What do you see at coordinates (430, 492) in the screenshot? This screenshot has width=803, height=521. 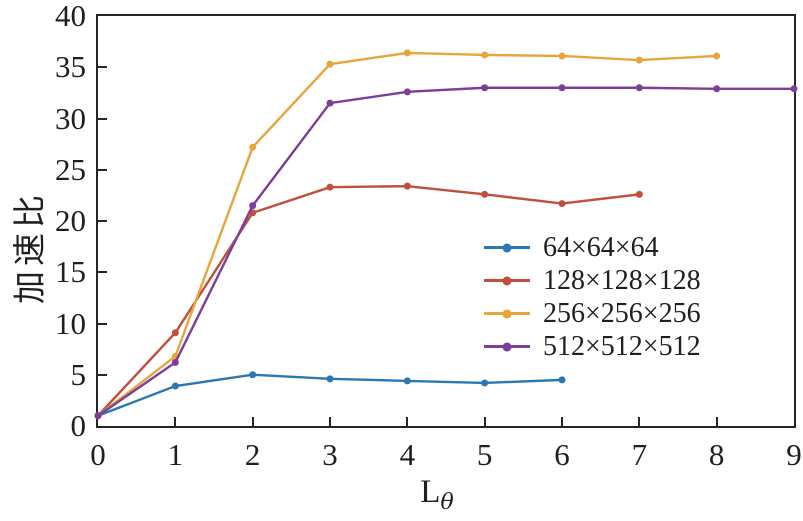 I see `x-axis-title-base: L` at bounding box center [430, 492].